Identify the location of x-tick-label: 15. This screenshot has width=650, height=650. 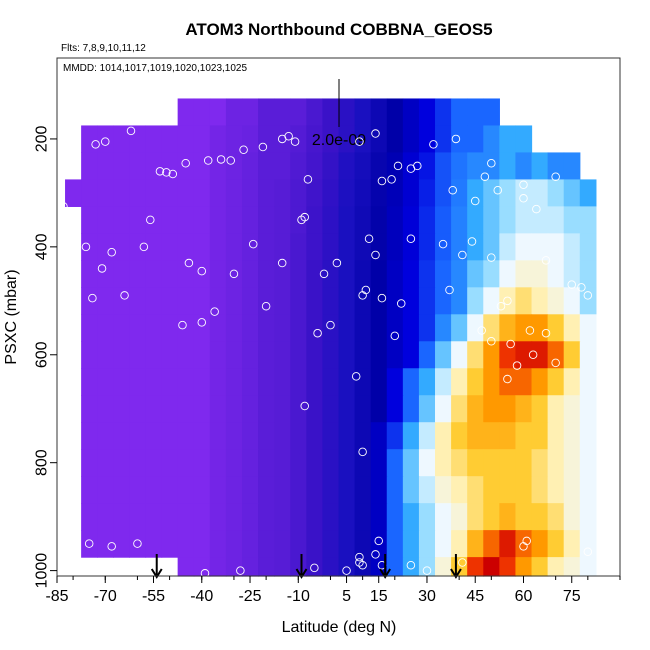
(379, 596).